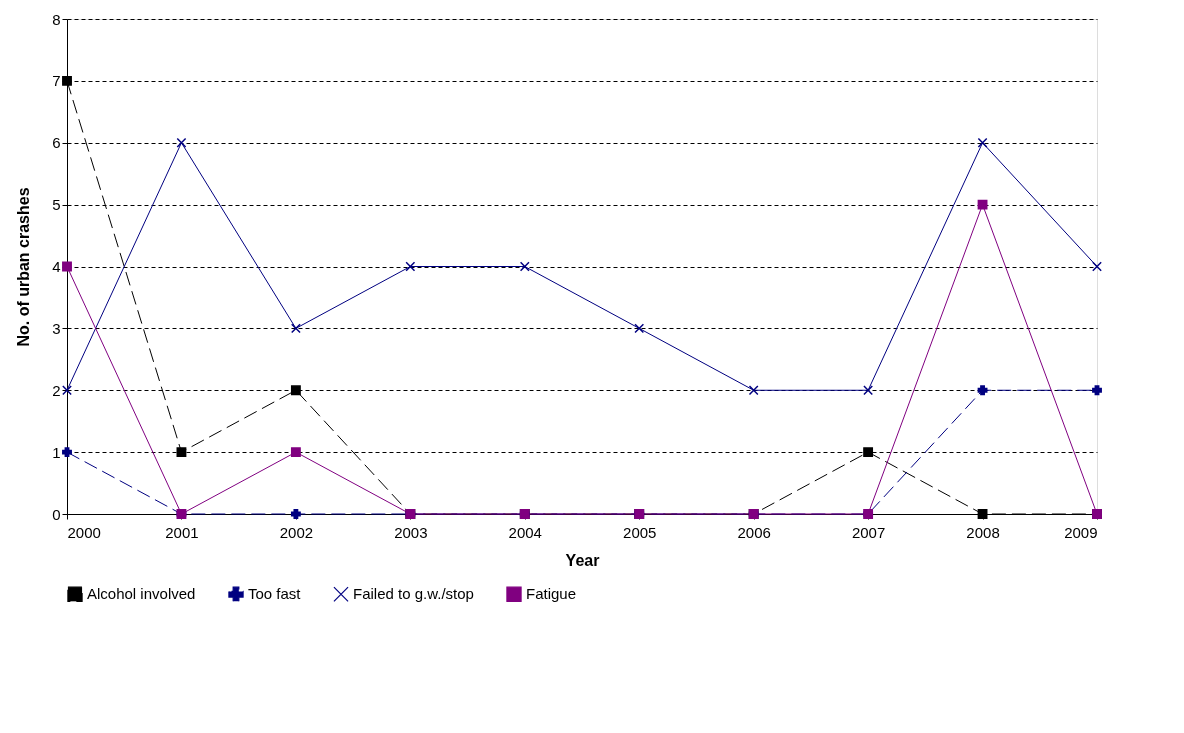  I want to click on y-tick-label: 6, so click(56, 143).